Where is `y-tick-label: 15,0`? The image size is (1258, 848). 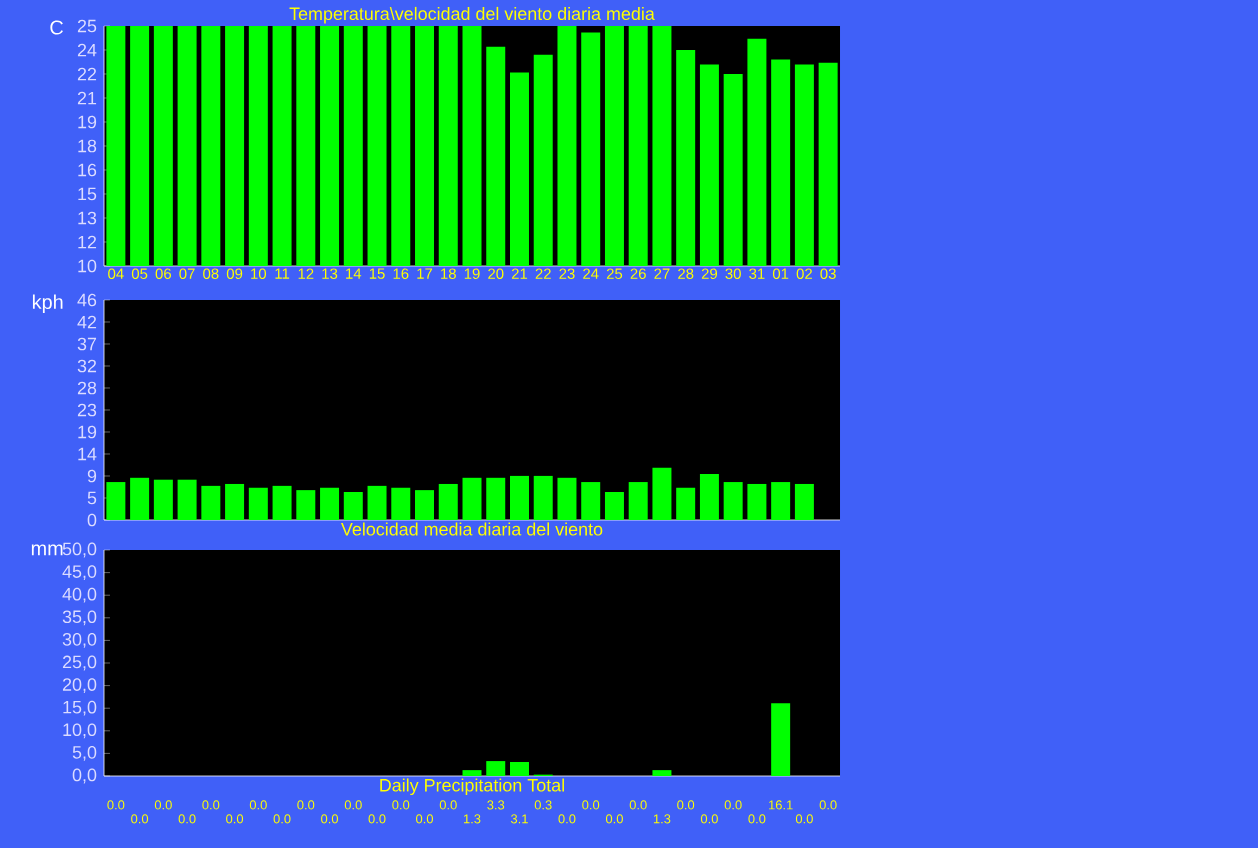 y-tick-label: 15,0 is located at coordinates (80, 708).